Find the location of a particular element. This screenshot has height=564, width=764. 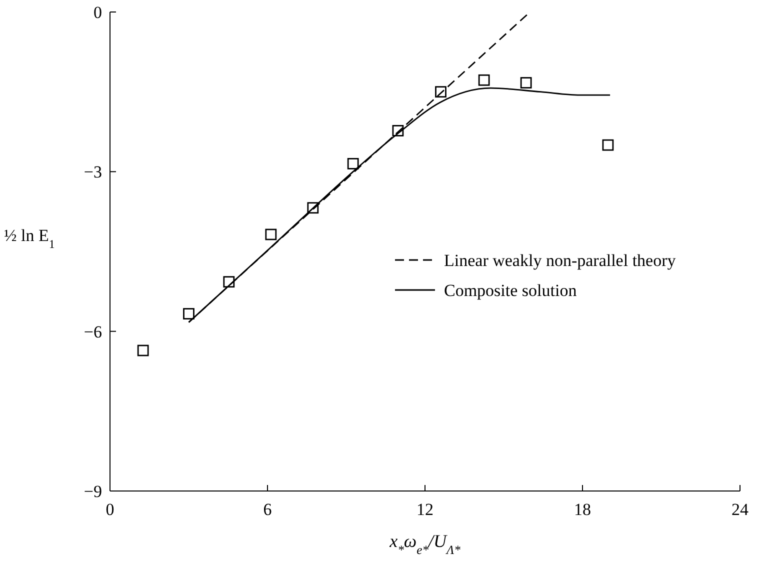

x-tick-label: 24 is located at coordinates (740, 509).